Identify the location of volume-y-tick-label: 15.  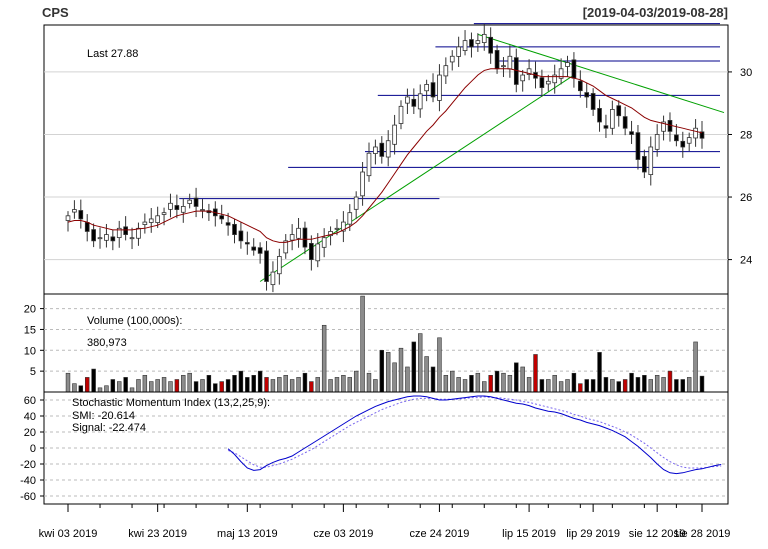
(30, 330).